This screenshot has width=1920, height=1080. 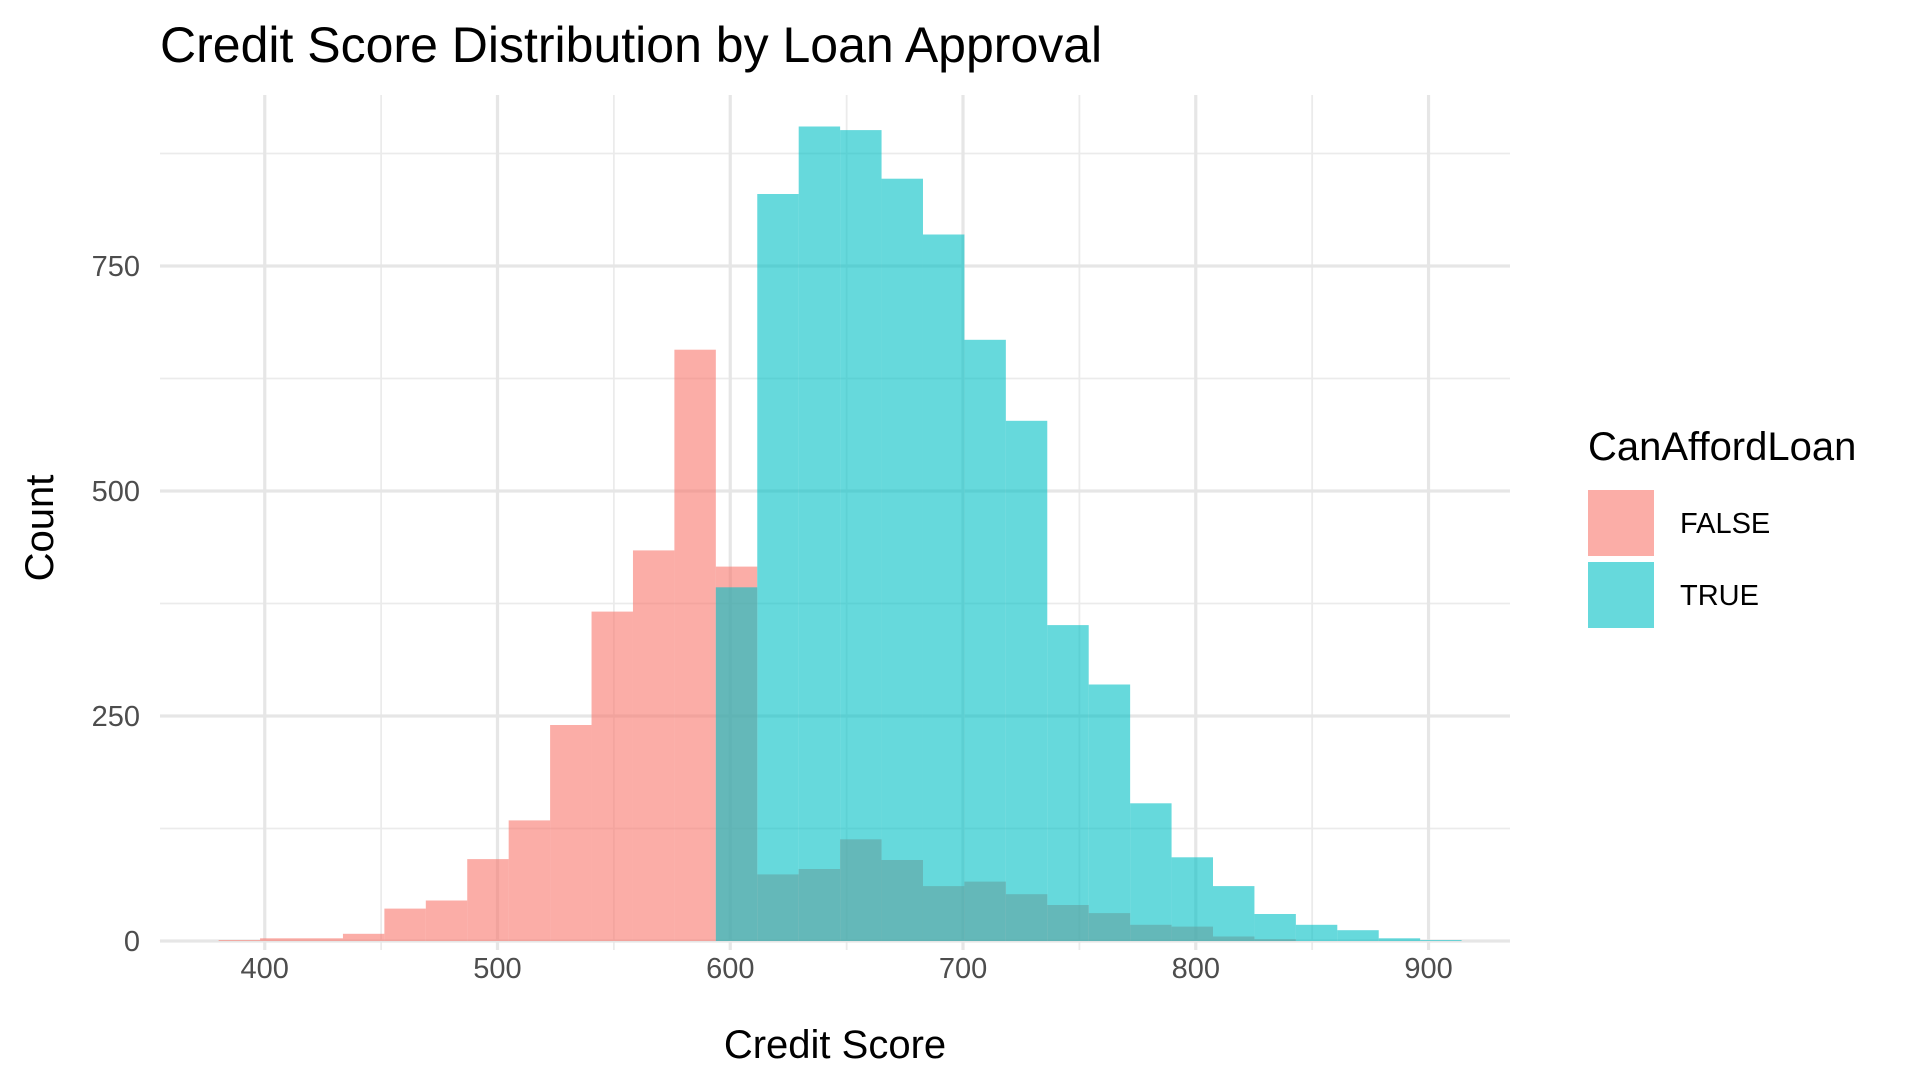 I want to click on legend: CanAffordLoan FALSE TRUE, so click(x=1722, y=526).